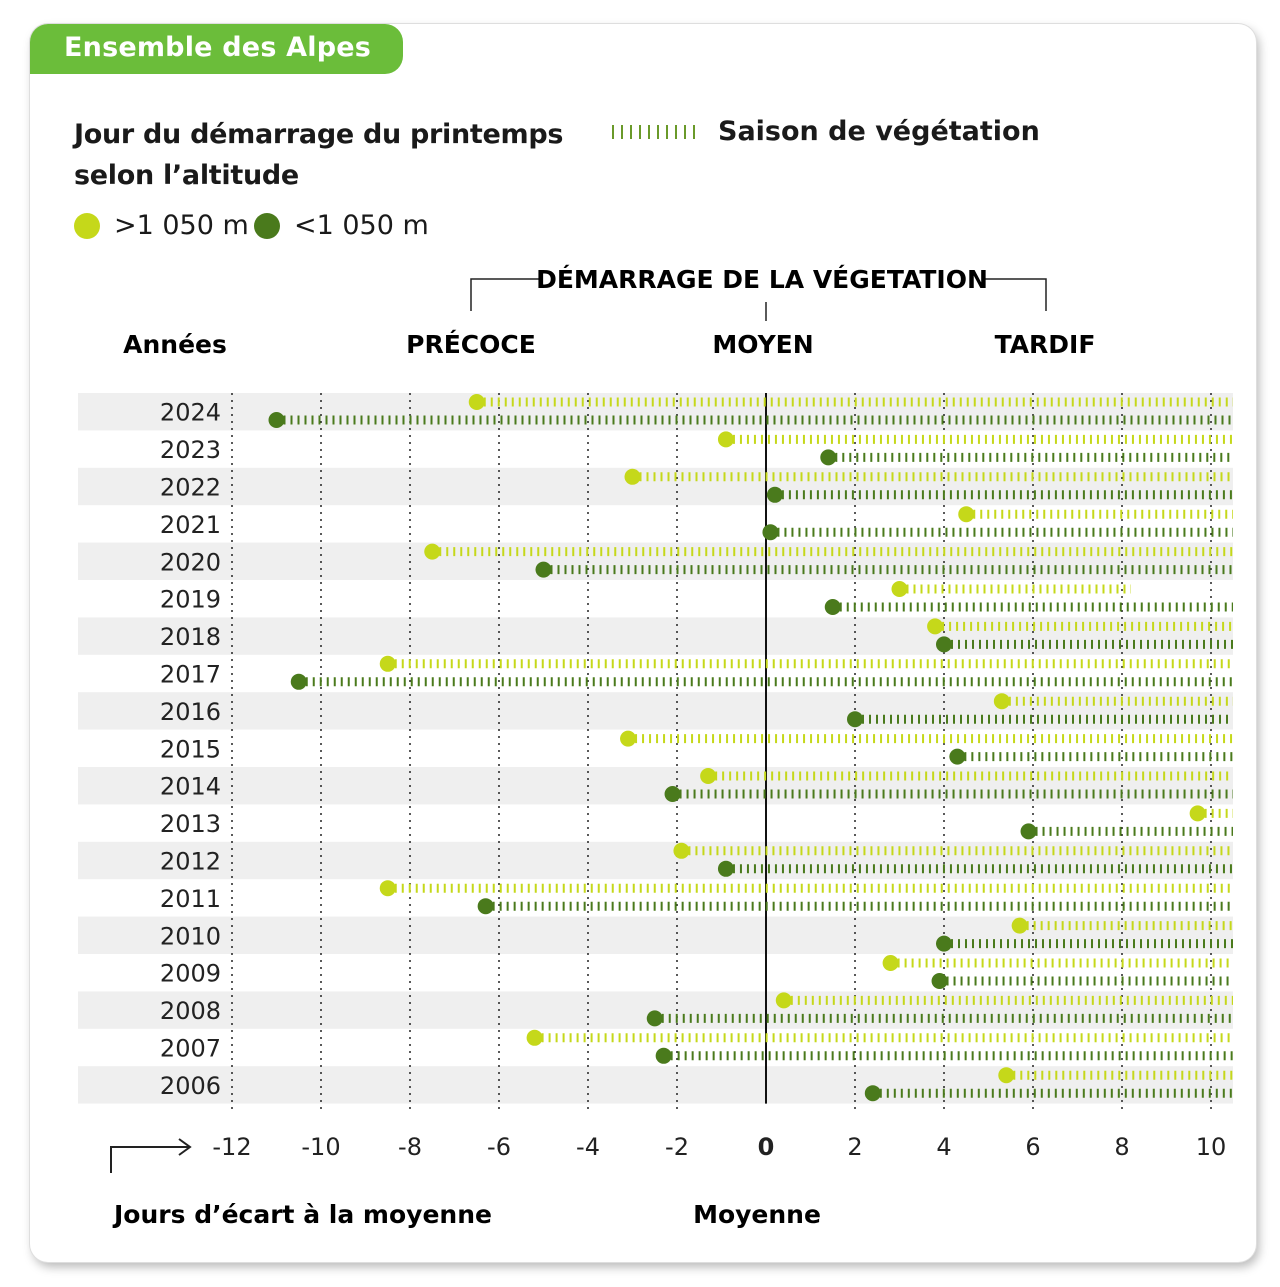  I want to click on title-line-2: selon l’altitude, so click(186, 175).